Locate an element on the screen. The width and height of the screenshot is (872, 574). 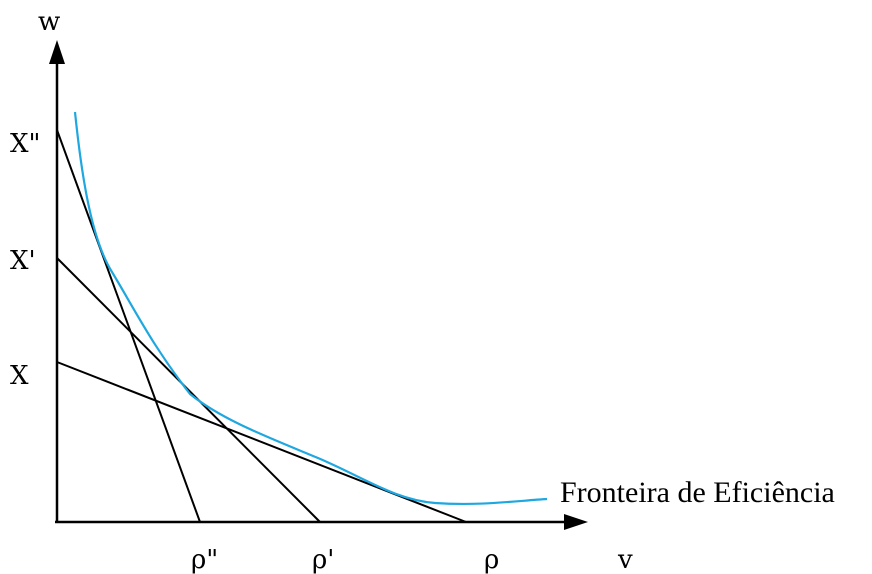
x-axis-label: v is located at coordinates (625, 559).